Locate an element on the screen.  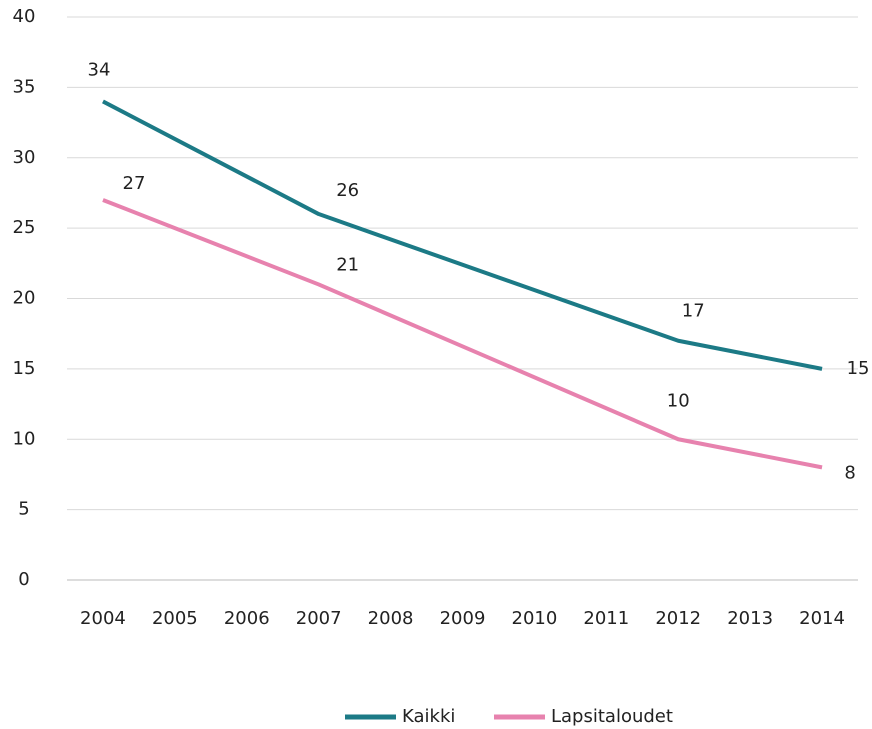
x-tick-label: 2007 is located at coordinates (319, 618).